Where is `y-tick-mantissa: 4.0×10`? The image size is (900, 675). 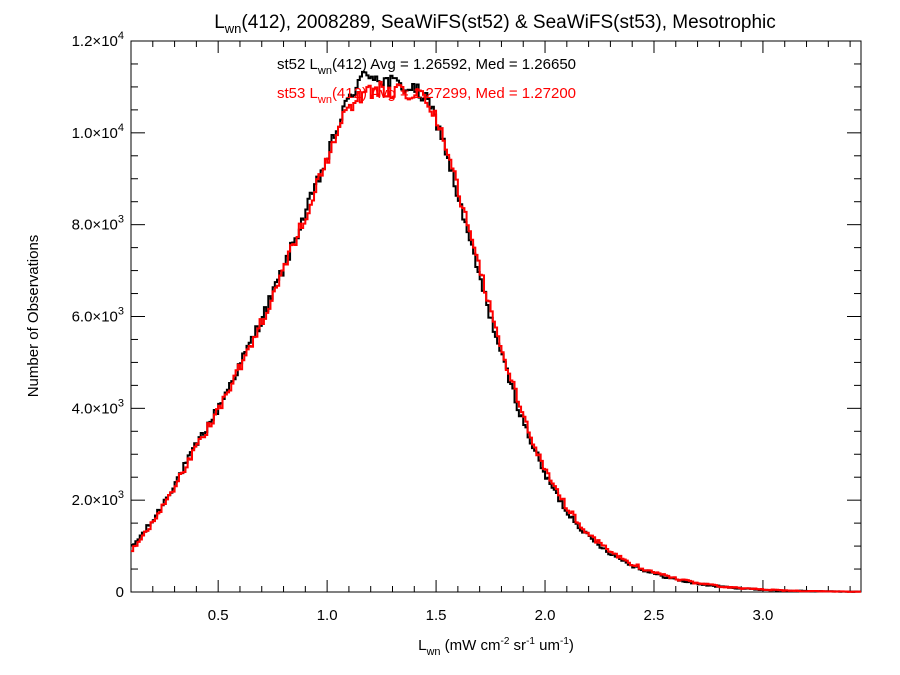
y-tick-mantissa: 4.0×10 is located at coordinates (95, 408).